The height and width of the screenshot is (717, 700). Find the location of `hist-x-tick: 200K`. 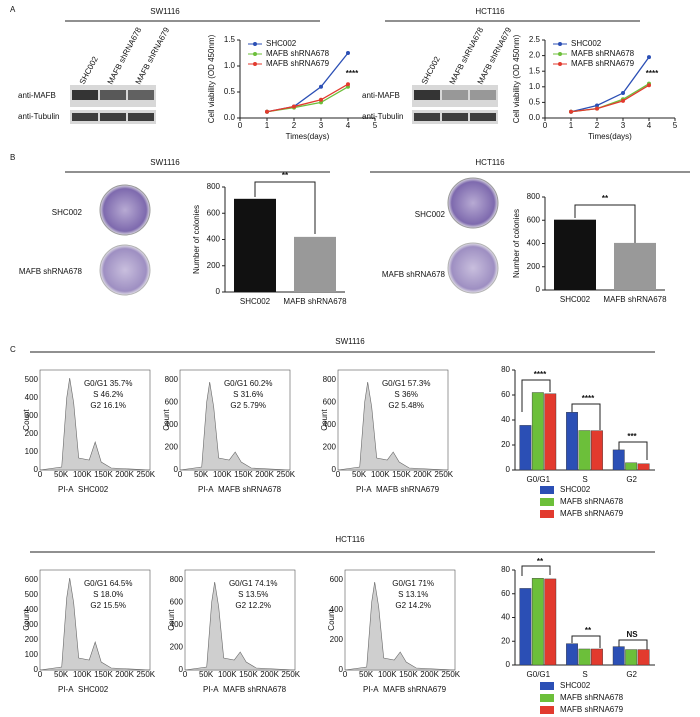

hist-x-tick: 200K is located at coordinates (124, 674).